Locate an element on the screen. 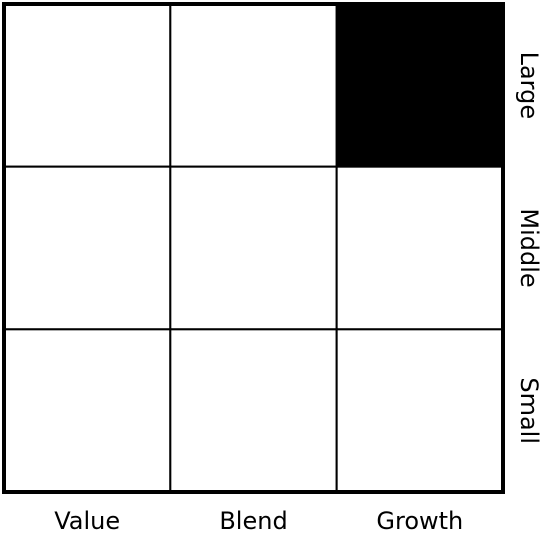 This screenshot has width=545, height=539. row-label: Middle is located at coordinates (529, 247).